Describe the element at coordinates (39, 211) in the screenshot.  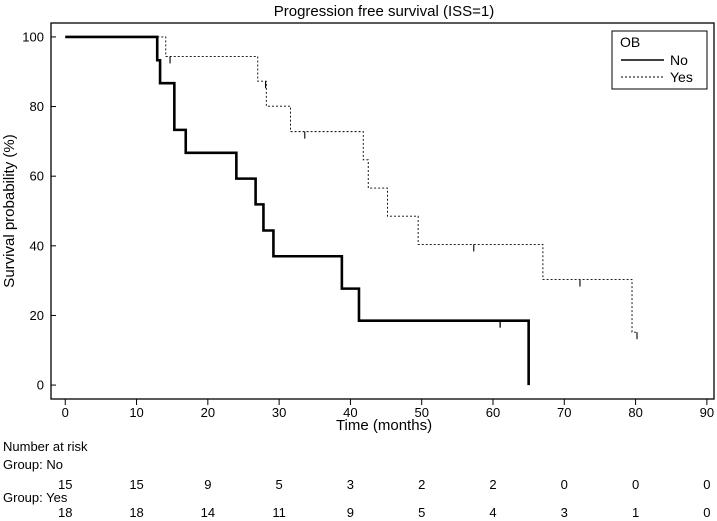
I see `y-axis: 0 20 40 60 80 100` at that location.